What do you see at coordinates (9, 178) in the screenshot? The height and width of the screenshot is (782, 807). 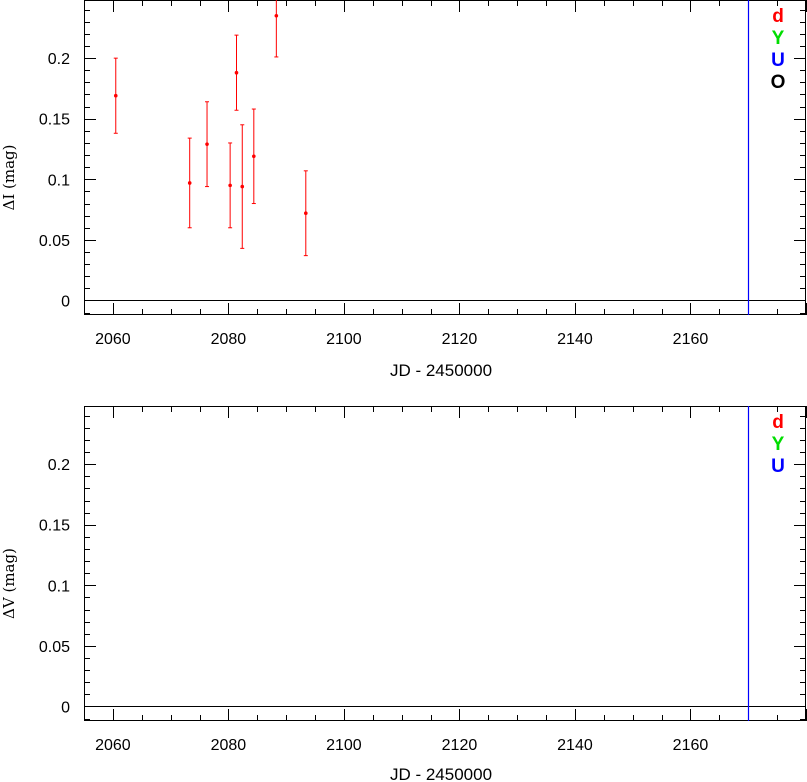 I see `y-axis-title: ΔI (mag)` at bounding box center [9, 178].